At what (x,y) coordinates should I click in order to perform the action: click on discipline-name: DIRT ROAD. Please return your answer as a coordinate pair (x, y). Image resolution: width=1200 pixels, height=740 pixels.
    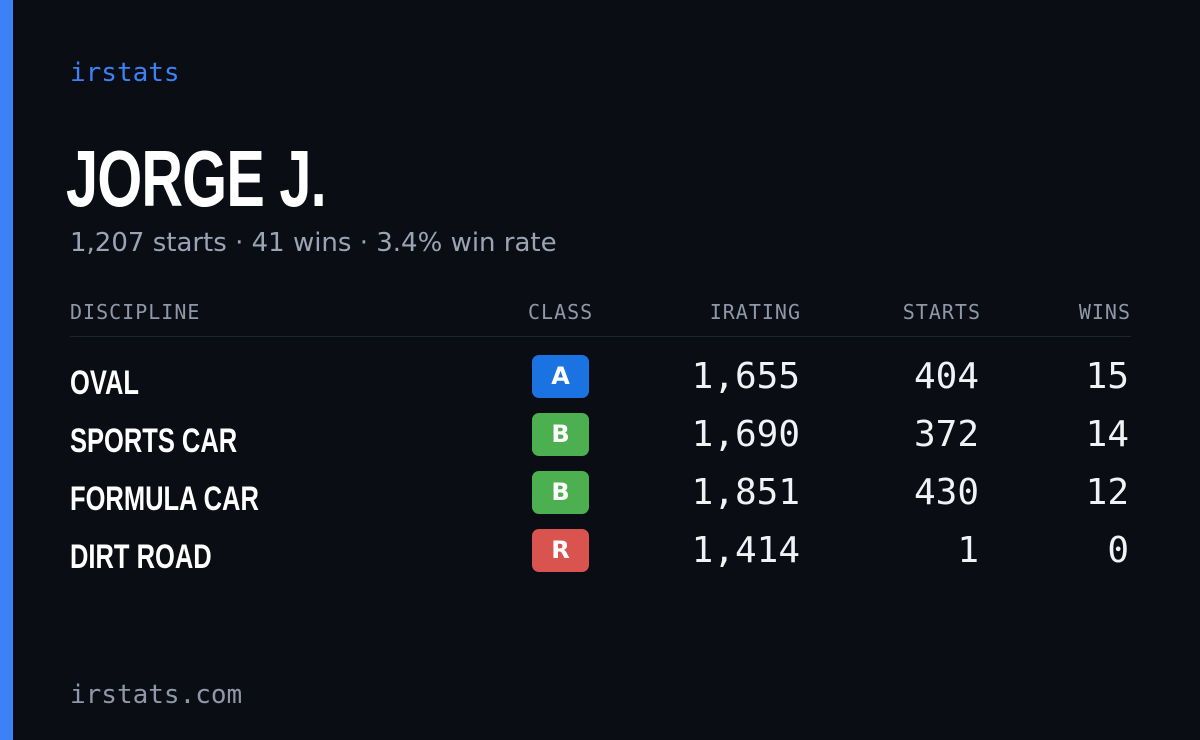
    Looking at the image, I should click on (141, 557).